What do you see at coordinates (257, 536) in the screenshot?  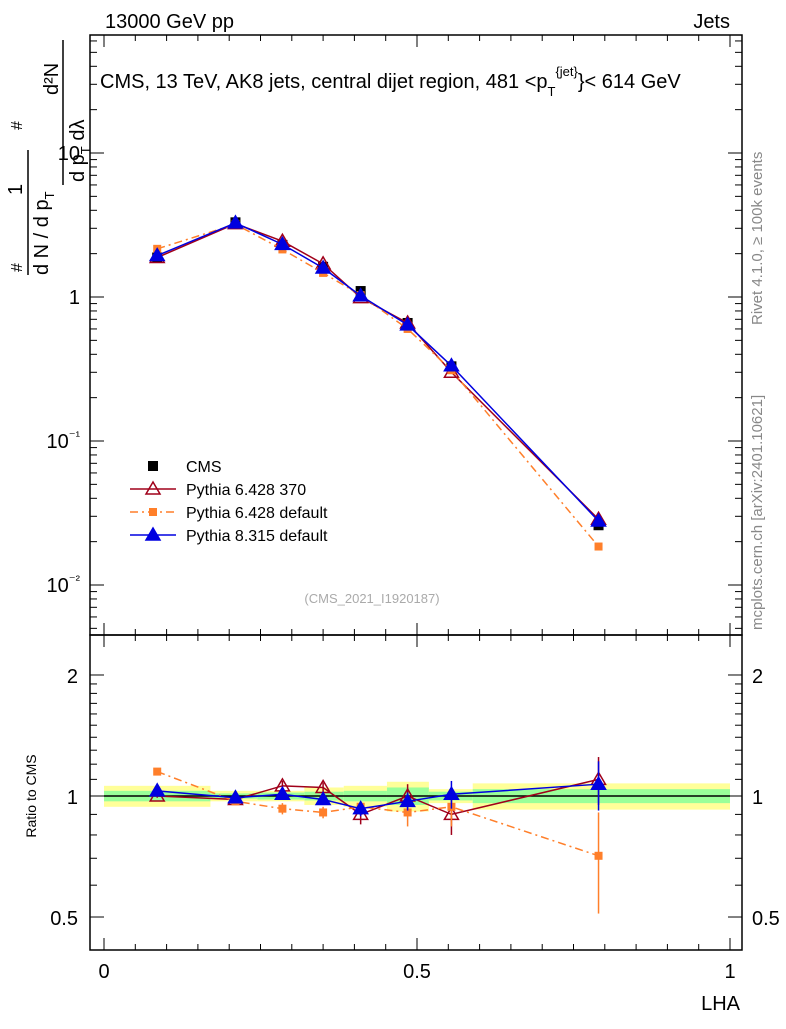 I see `legend-entry: Pythia 8.315 default` at bounding box center [257, 536].